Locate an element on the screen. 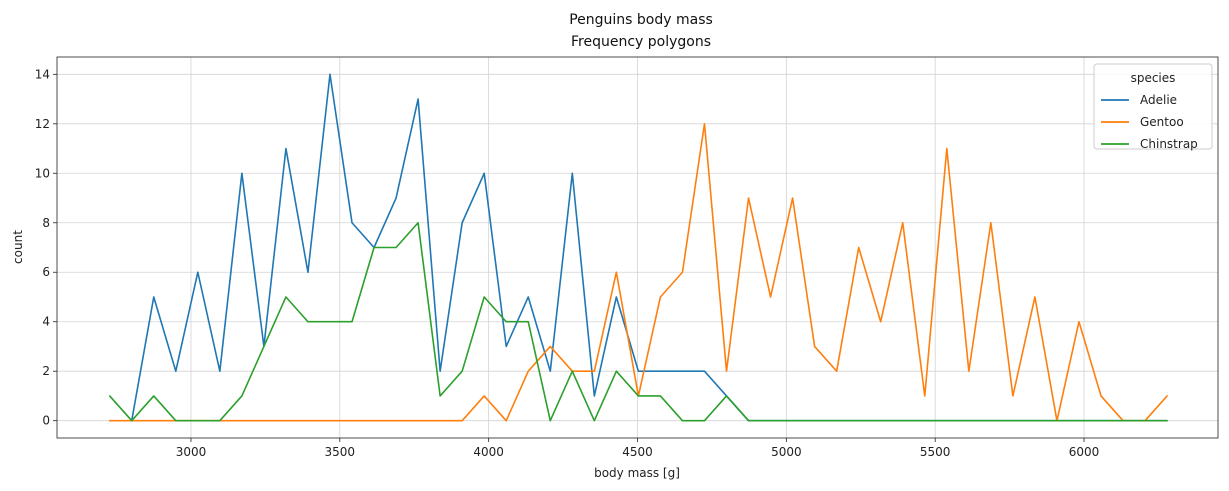 Image resolution: width=1229 pixels, height=491 pixels. legend-items: Adelie Gentoo Chinstrap is located at coordinates (1149, 122).